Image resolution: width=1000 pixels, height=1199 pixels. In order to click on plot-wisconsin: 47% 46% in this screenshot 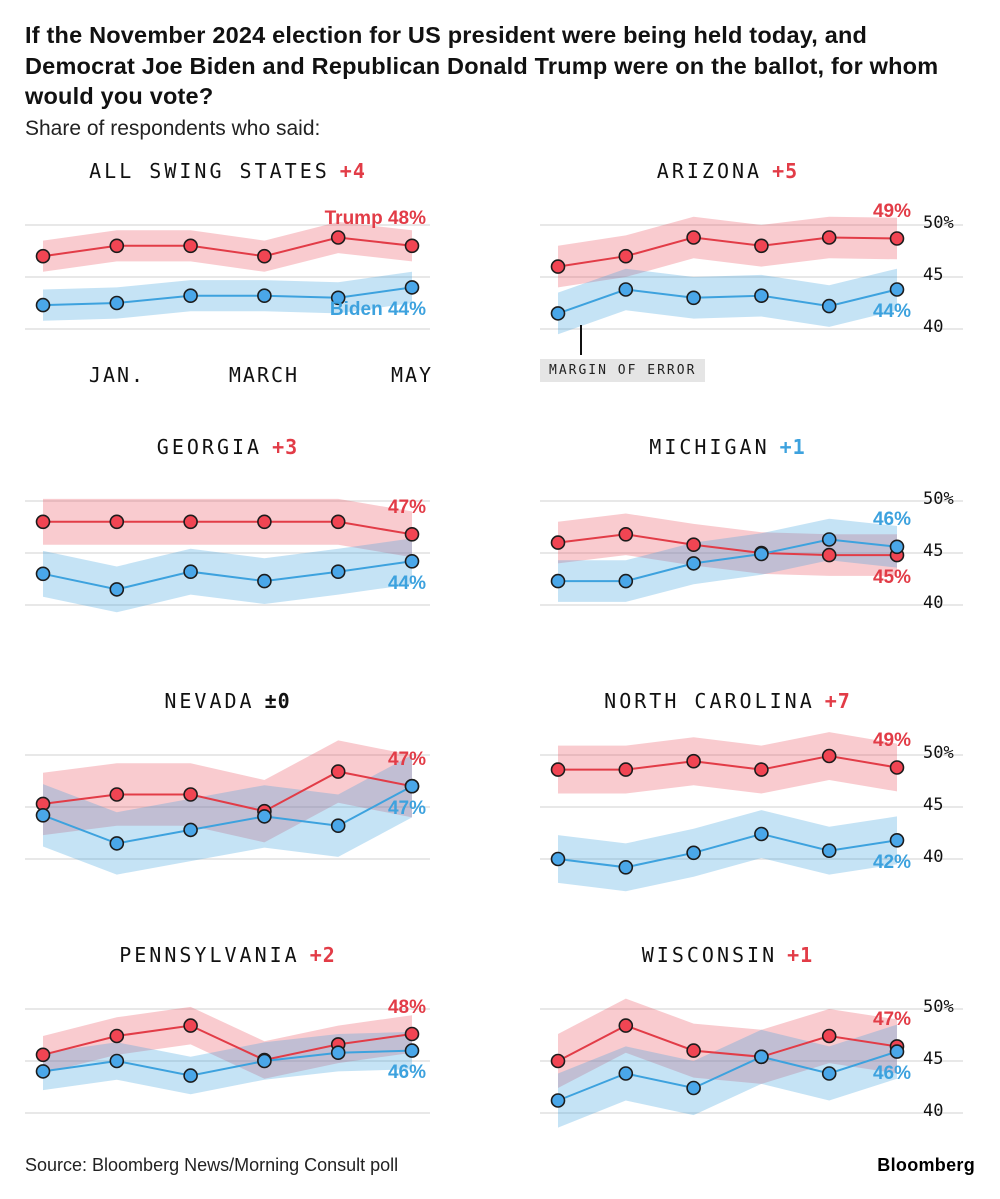, I will do `click(751, 1059)`.